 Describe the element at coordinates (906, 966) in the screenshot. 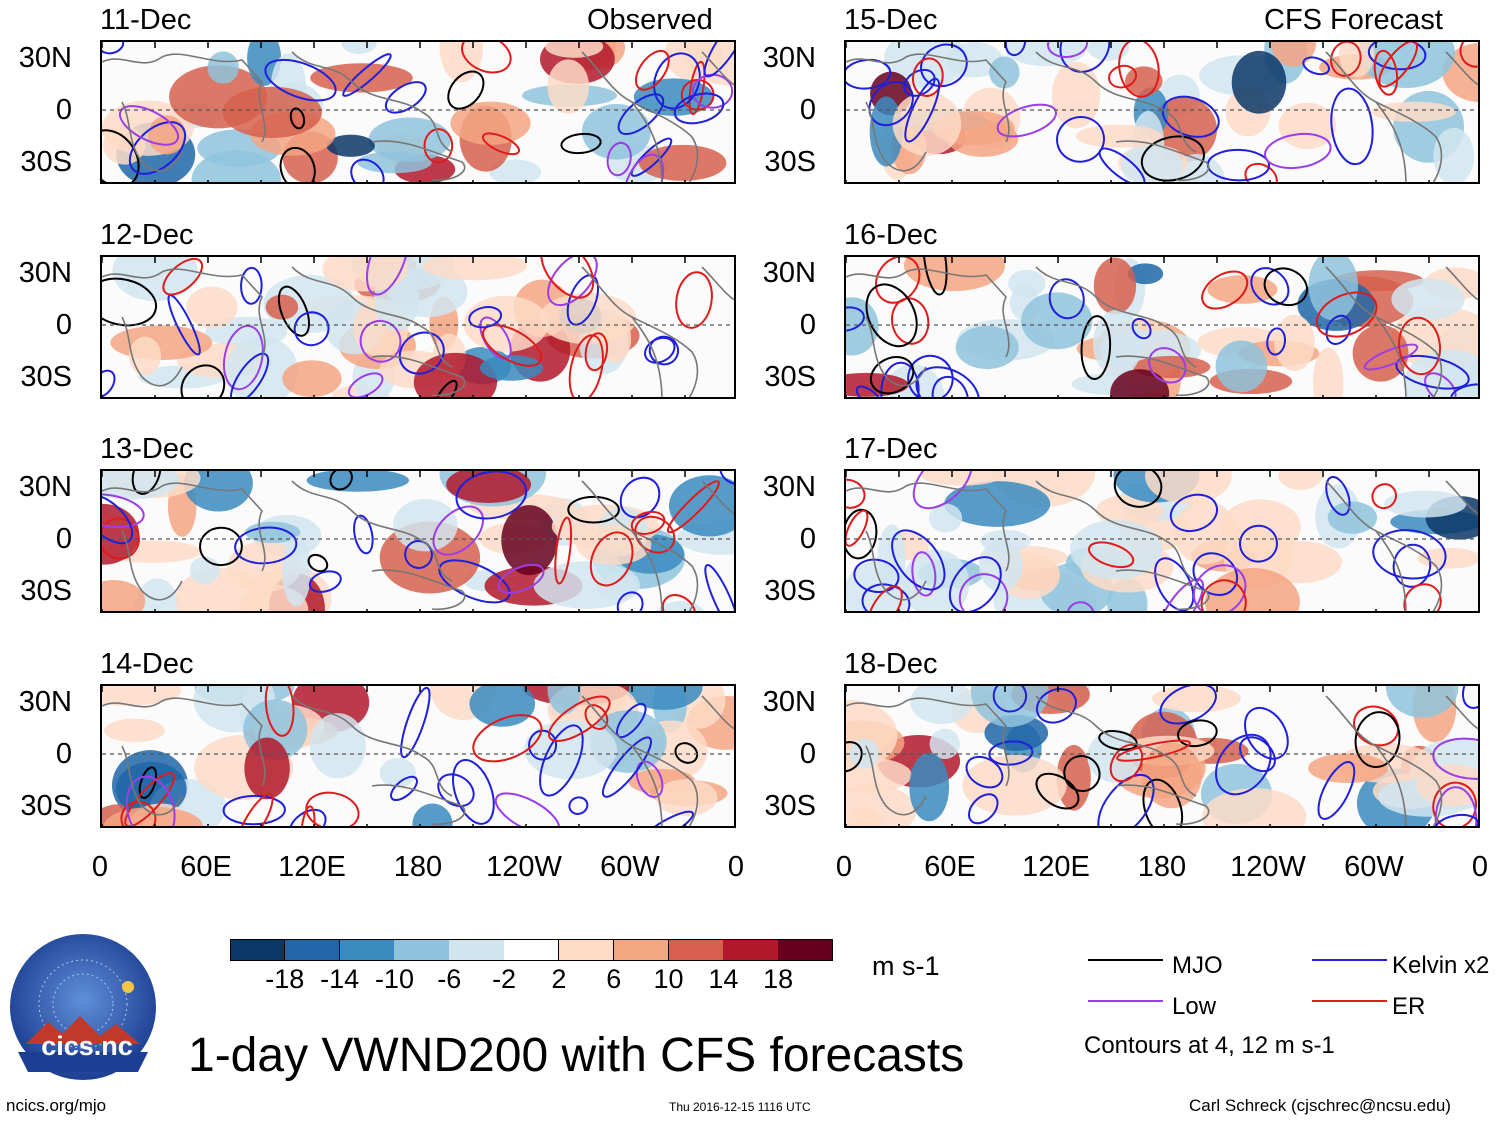

I see `colorbar-units: m s-1` at that location.